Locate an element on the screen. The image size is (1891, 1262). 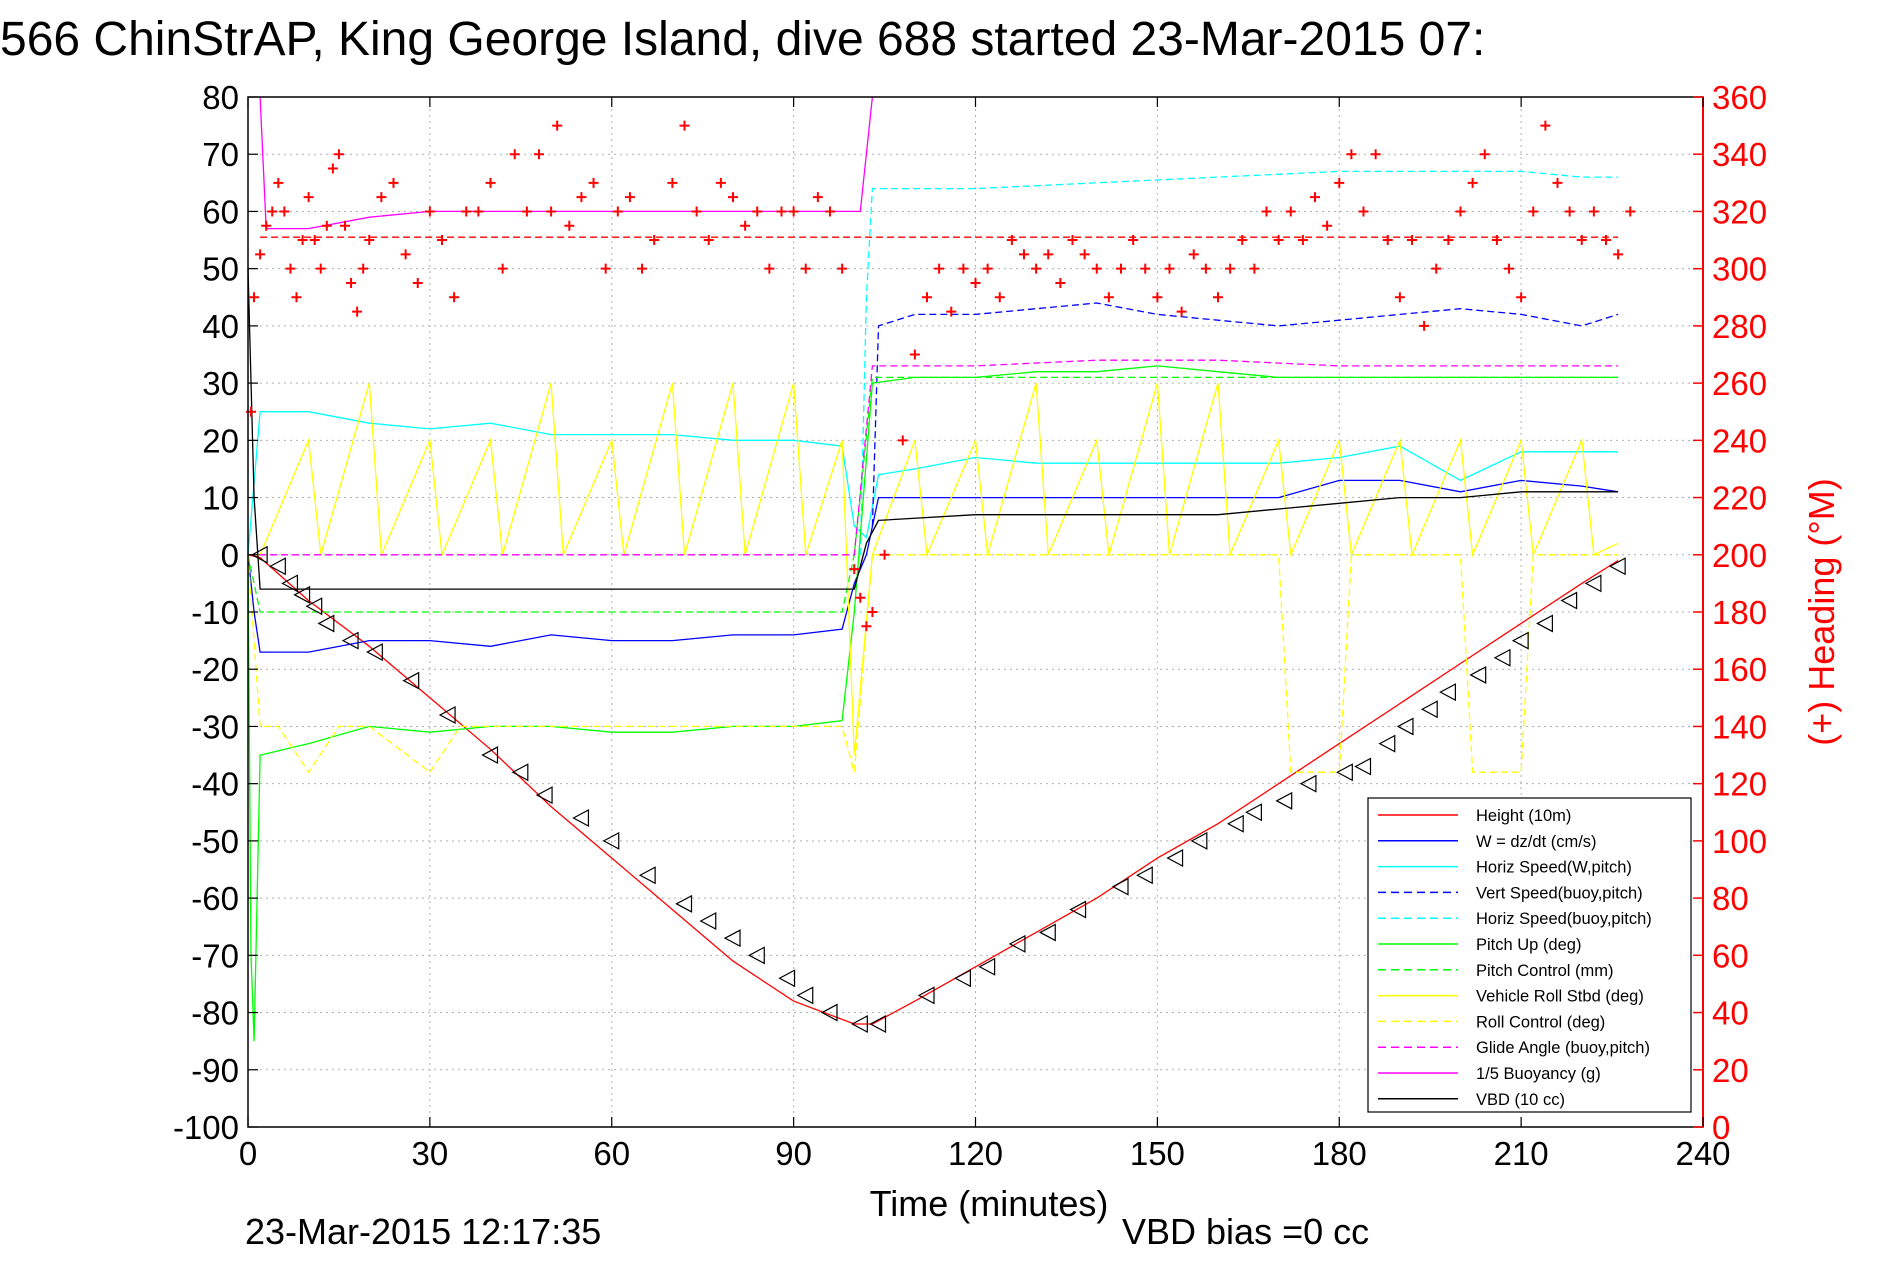
y-tick-label-right: 360 is located at coordinates (1739, 97).